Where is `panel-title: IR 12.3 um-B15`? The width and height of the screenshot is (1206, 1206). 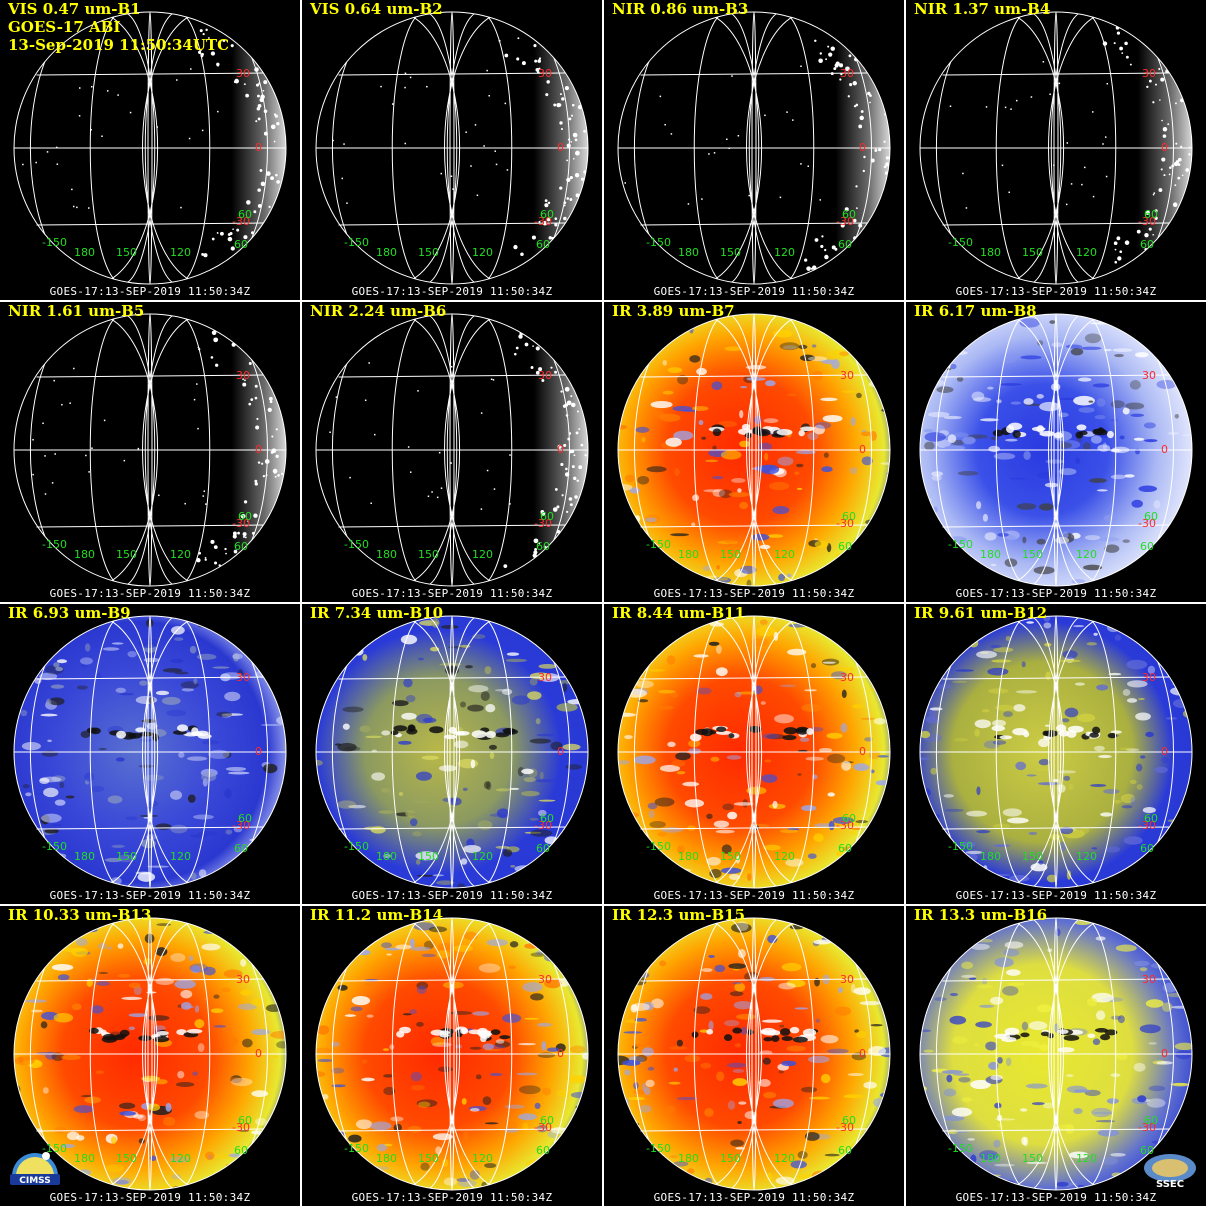
panel-title: IR 12.3 um-B15 is located at coordinates (679, 915).